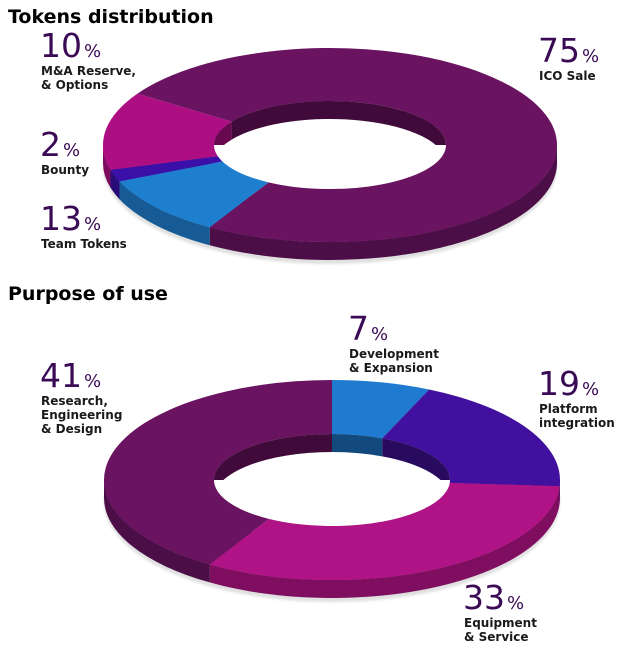  I want to click on slice-percent: 41%, so click(70, 375).